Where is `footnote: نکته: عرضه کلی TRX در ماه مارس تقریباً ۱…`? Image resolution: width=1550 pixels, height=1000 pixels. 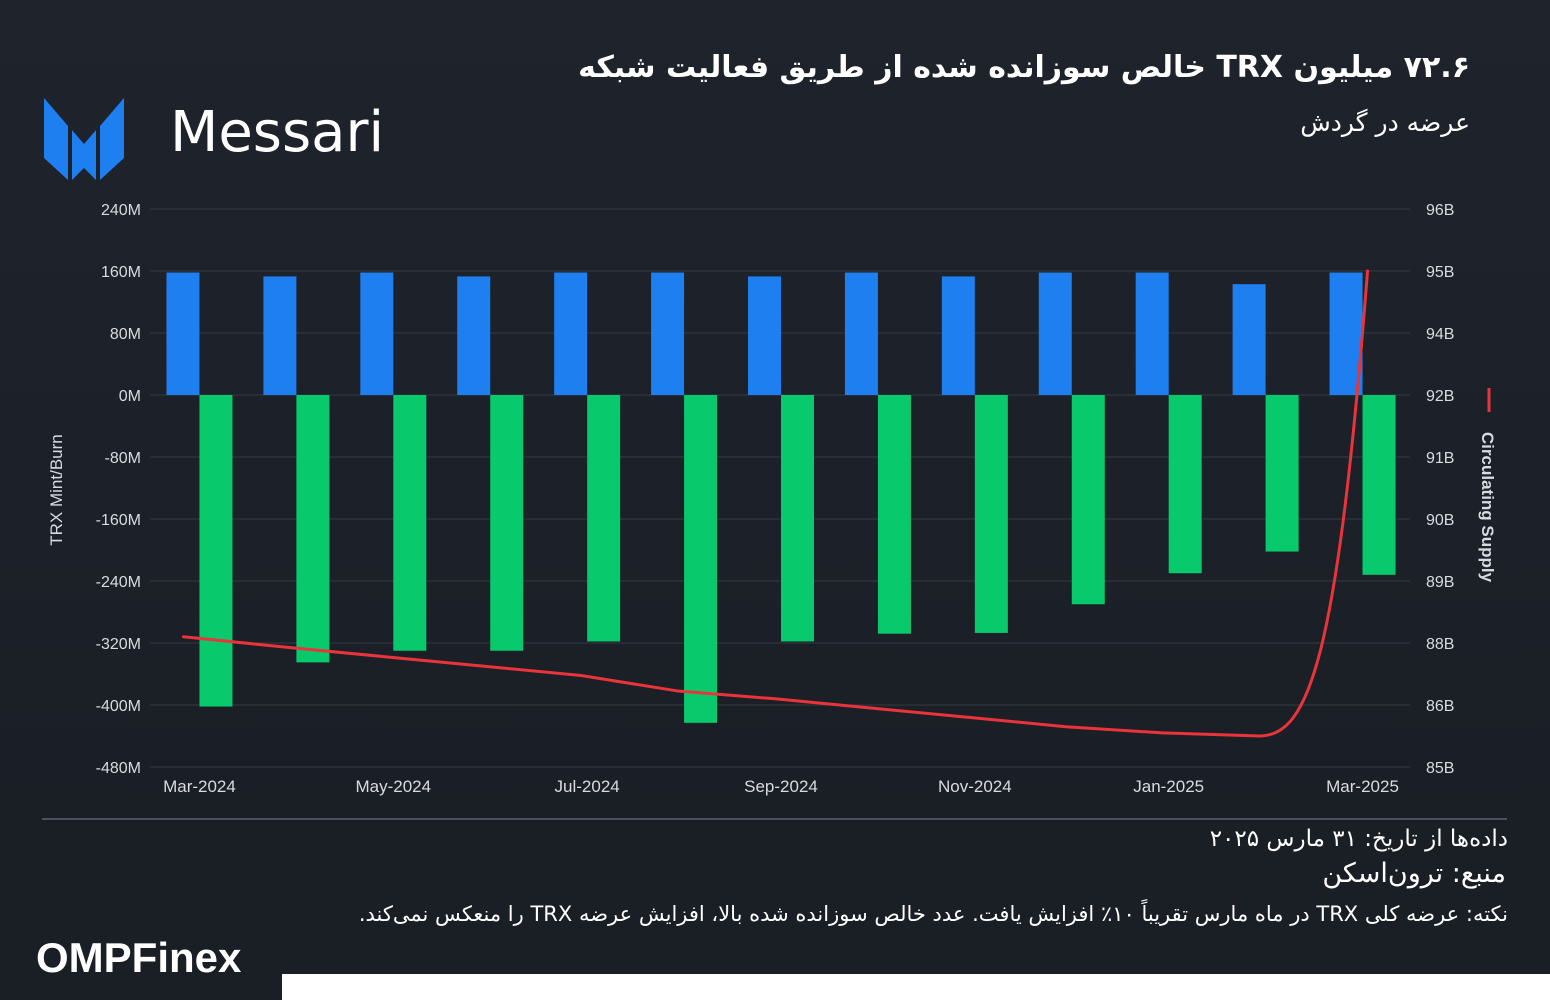
footnote: نکته: عرضه کلی TRX در ماه مارس تقریباً ۱… is located at coordinates (933, 914).